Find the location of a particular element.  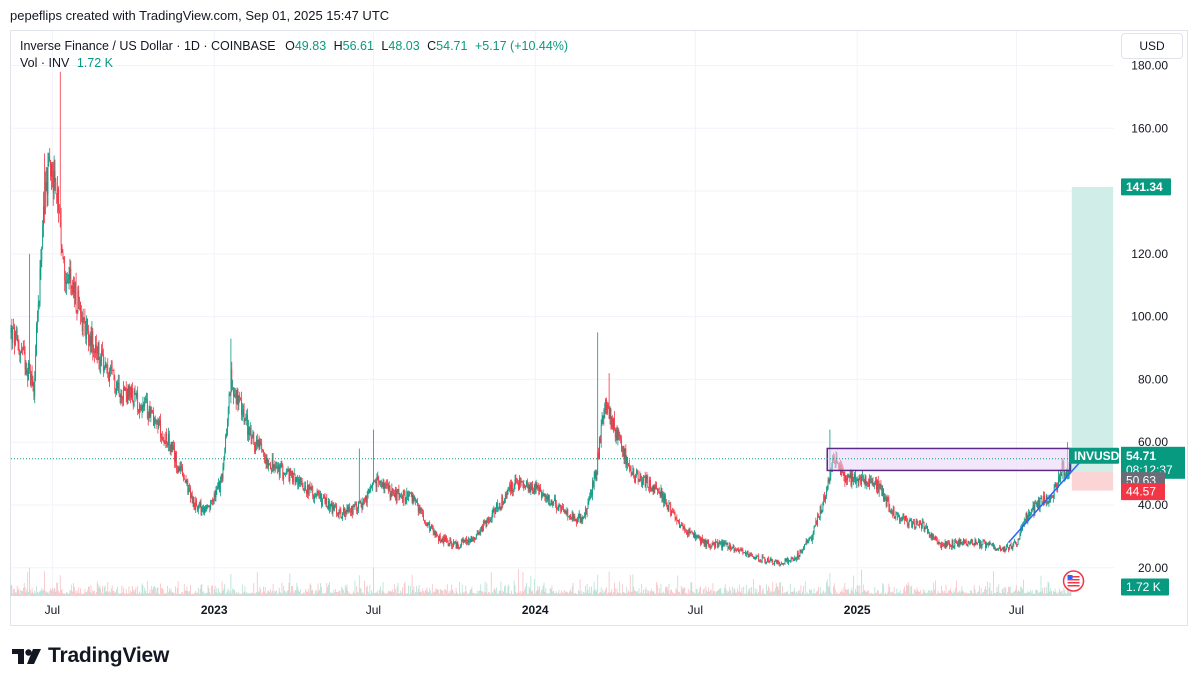

x-tick-label: 2024 is located at coordinates (535, 610).